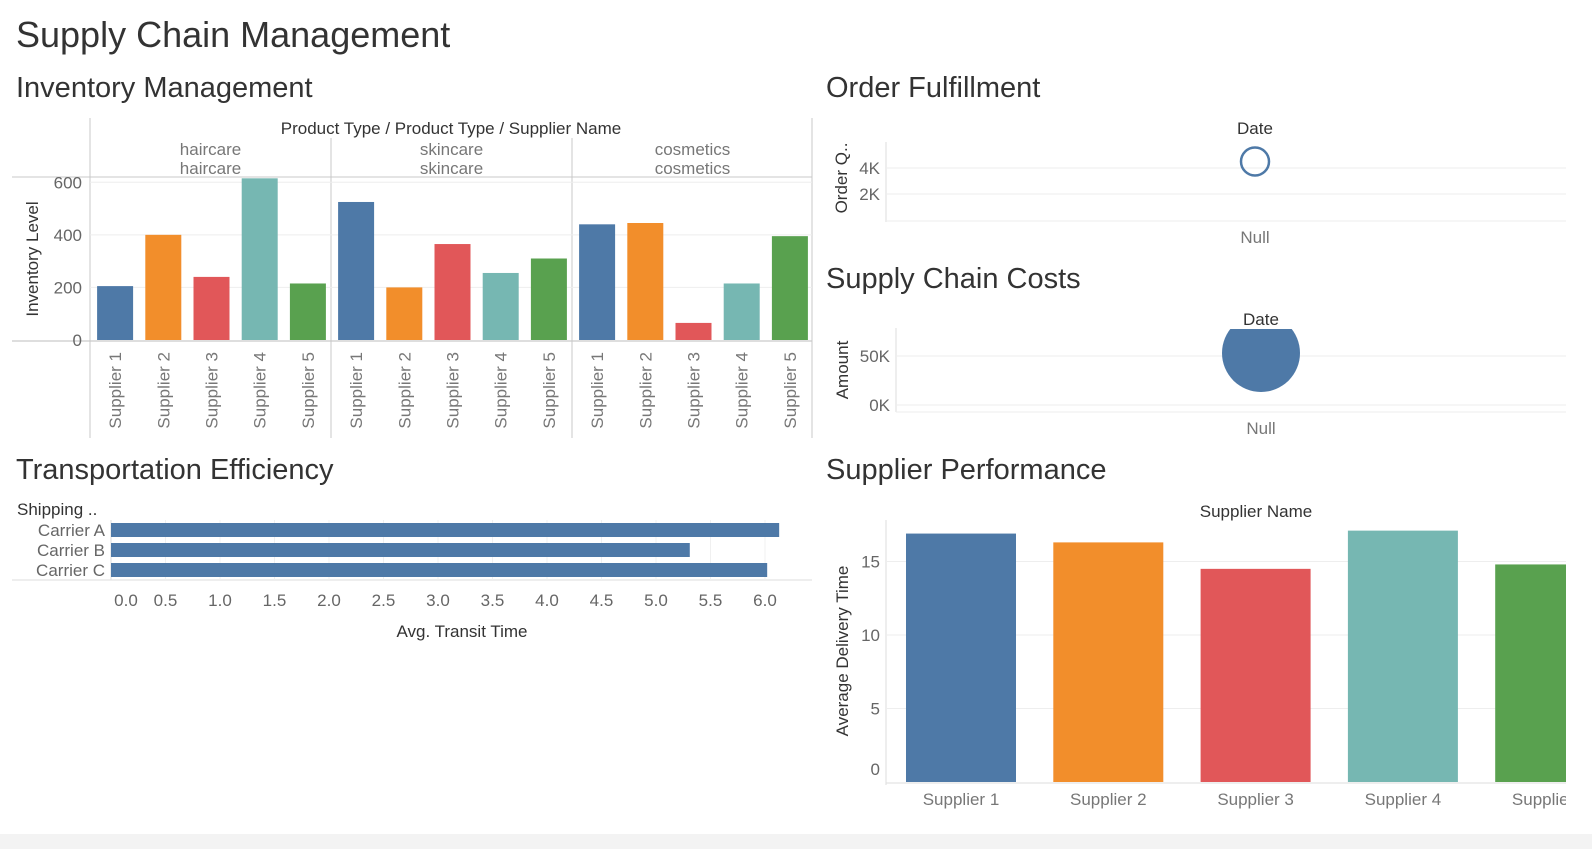 The image size is (1592, 849). What do you see at coordinates (175, 470) in the screenshot?
I see `transport-section-title: Transportation Efficiency` at bounding box center [175, 470].